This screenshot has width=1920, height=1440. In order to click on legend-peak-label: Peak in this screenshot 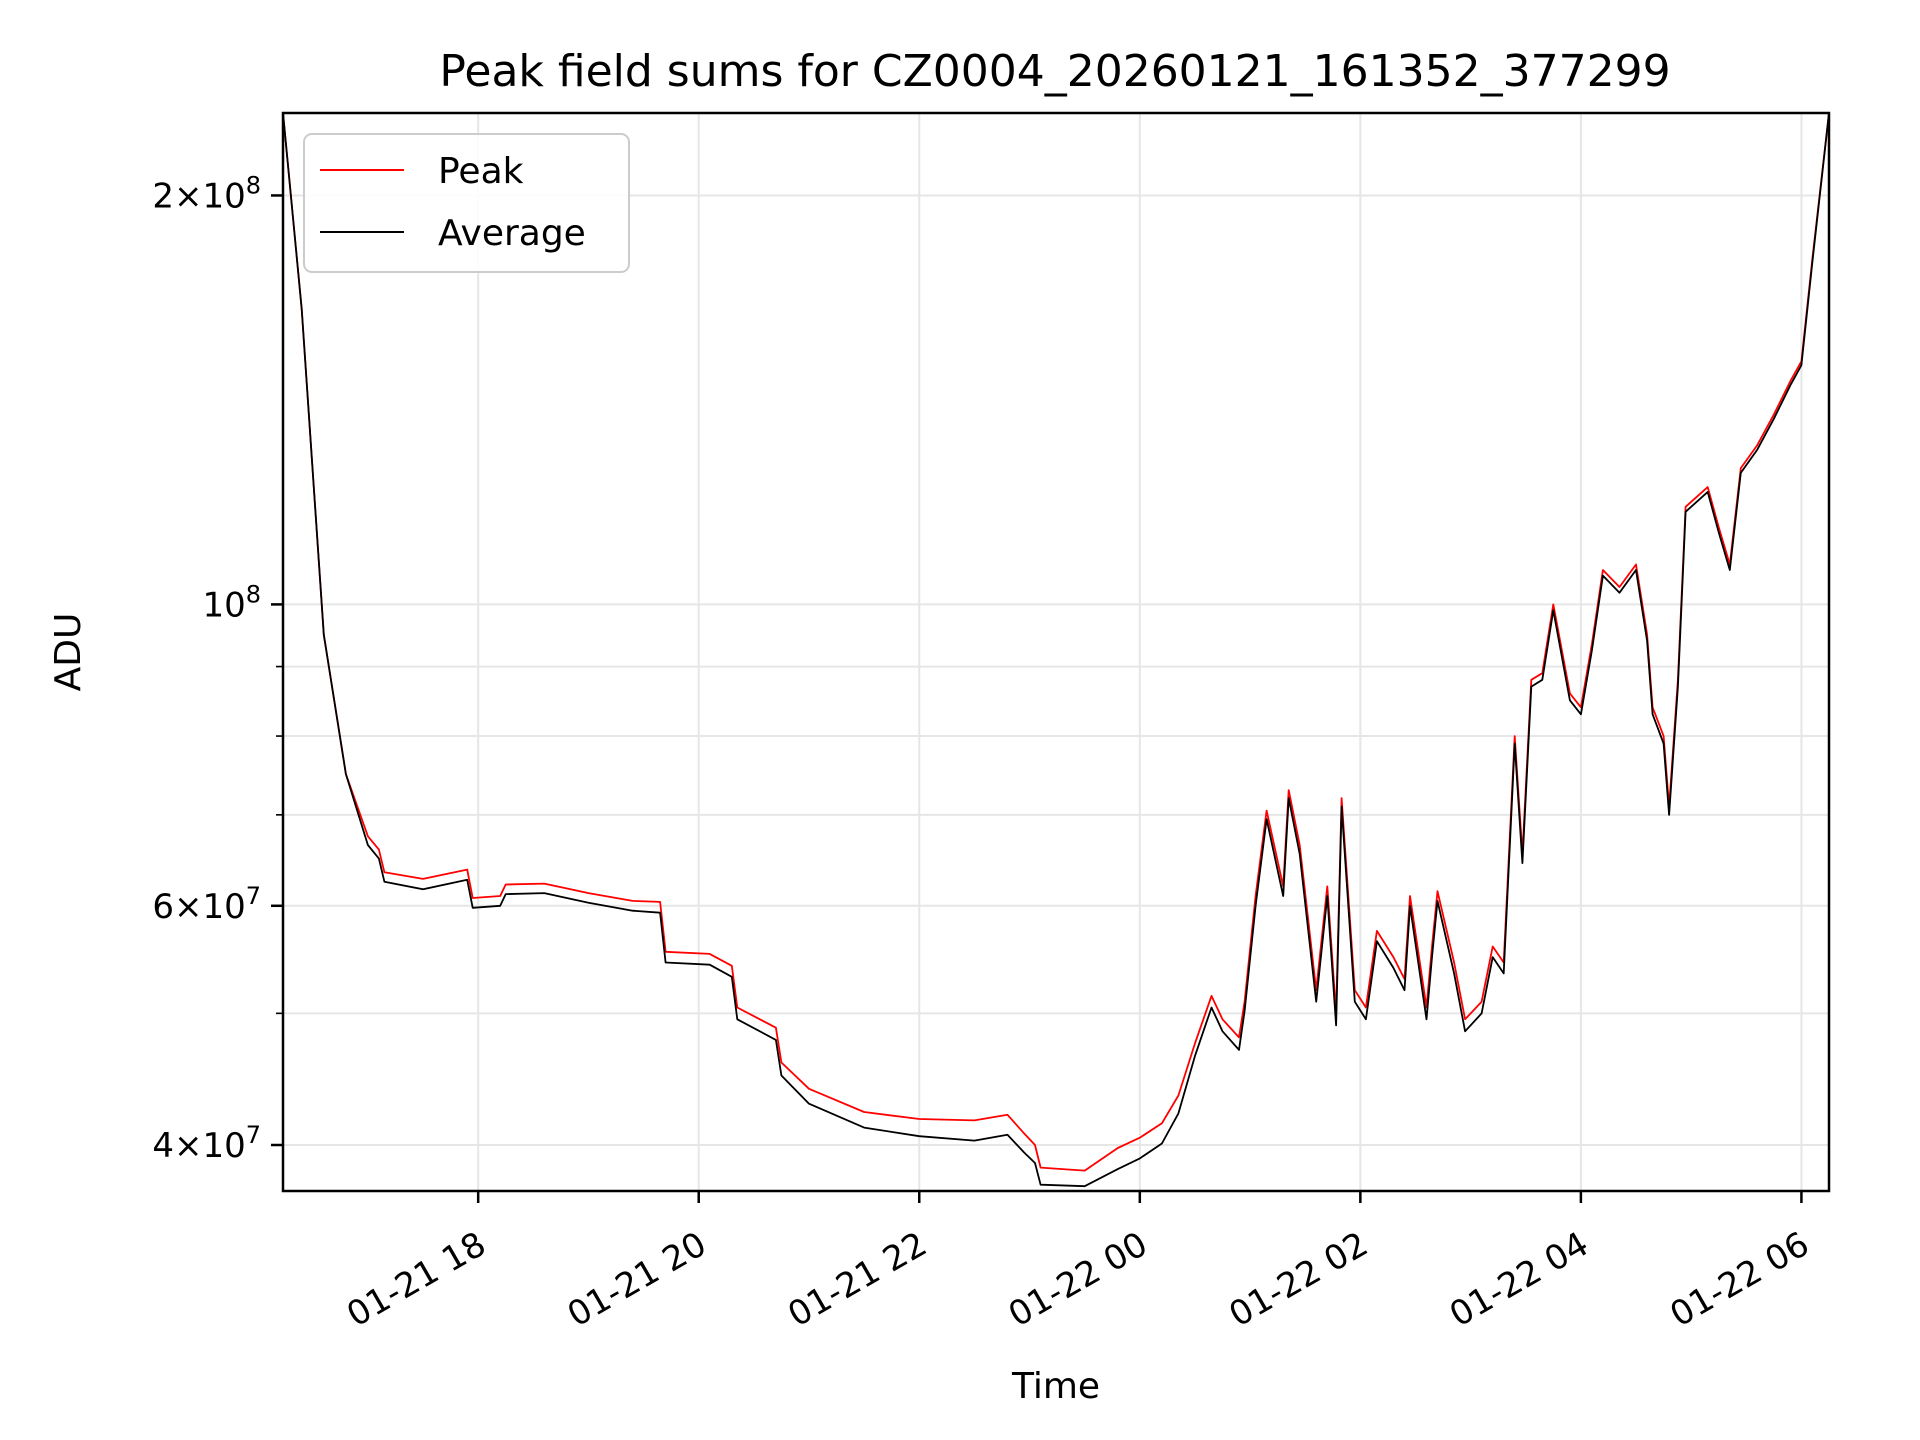, I will do `click(481, 171)`.